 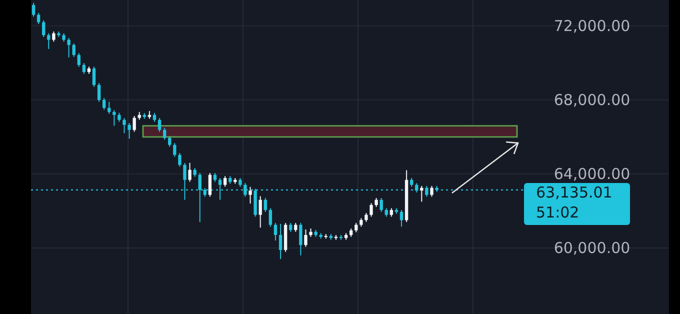 What do you see at coordinates (592, 174) in the screenshot?
I see `y-tick-label: 64,000.00` at bounding box center [592, 174].